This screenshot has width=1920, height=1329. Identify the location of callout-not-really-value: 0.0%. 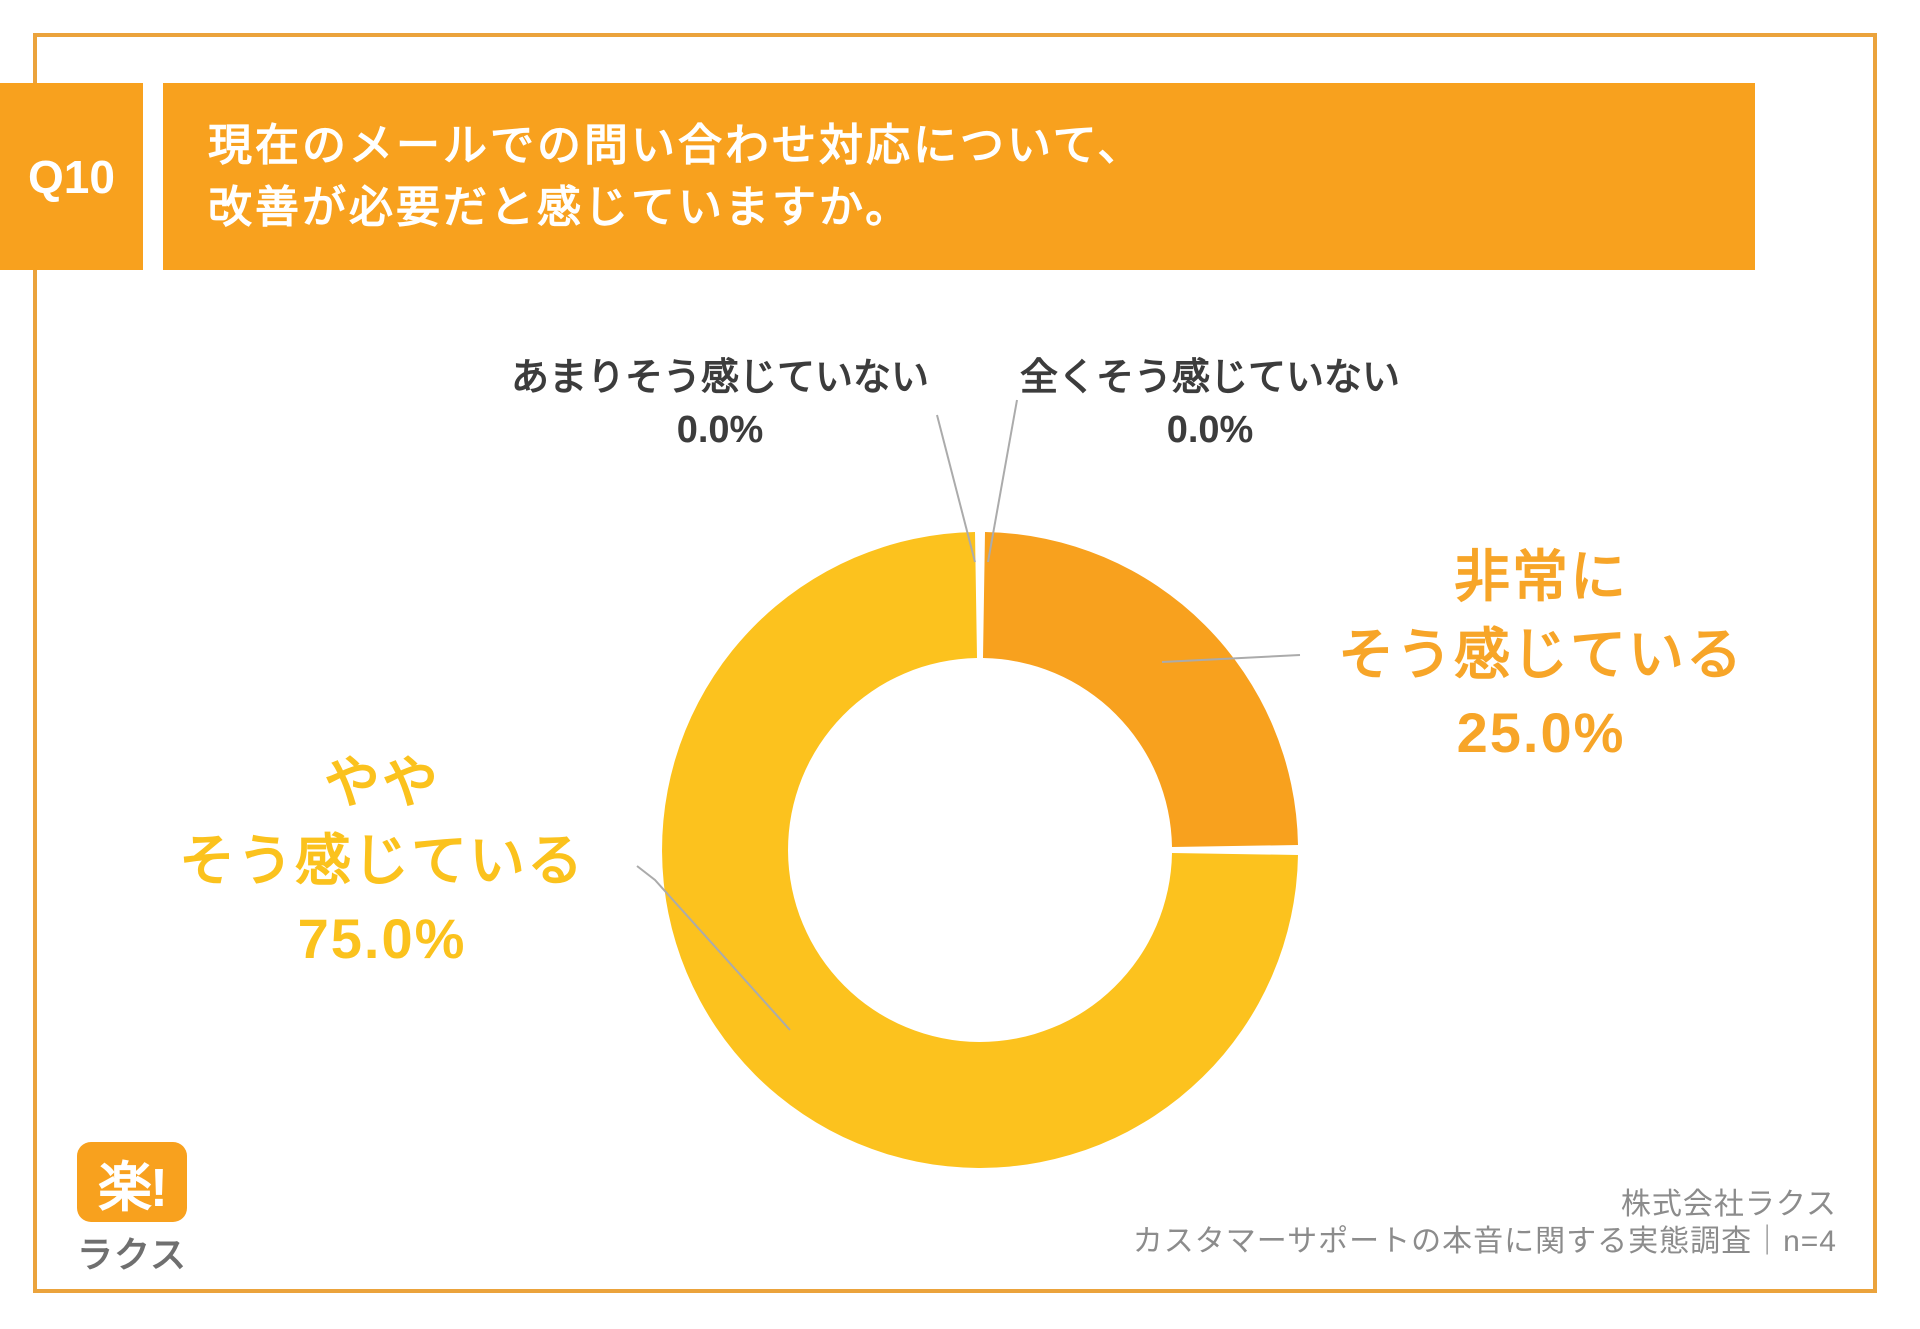
(720, 430).